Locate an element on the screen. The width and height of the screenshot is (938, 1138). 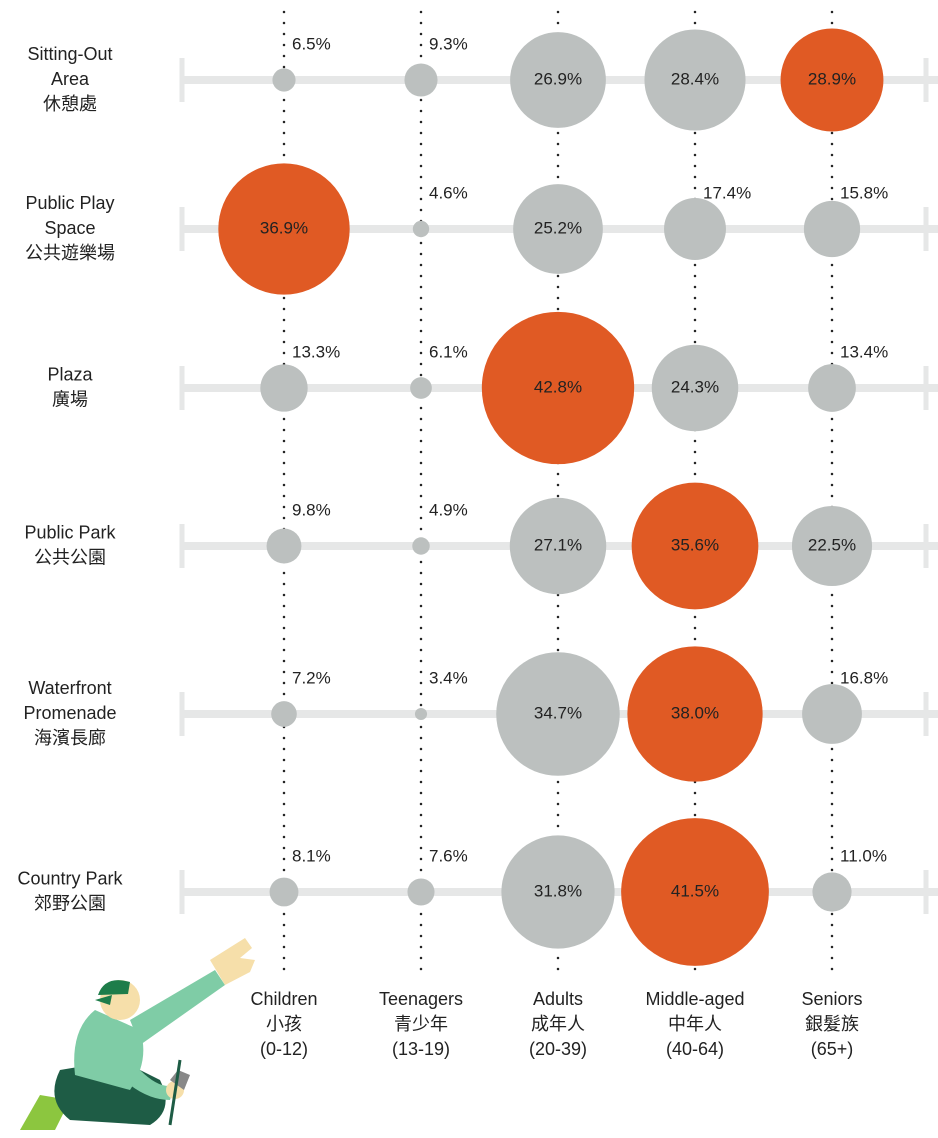
value-label: 41.5% is located at coordinates (695, 890).